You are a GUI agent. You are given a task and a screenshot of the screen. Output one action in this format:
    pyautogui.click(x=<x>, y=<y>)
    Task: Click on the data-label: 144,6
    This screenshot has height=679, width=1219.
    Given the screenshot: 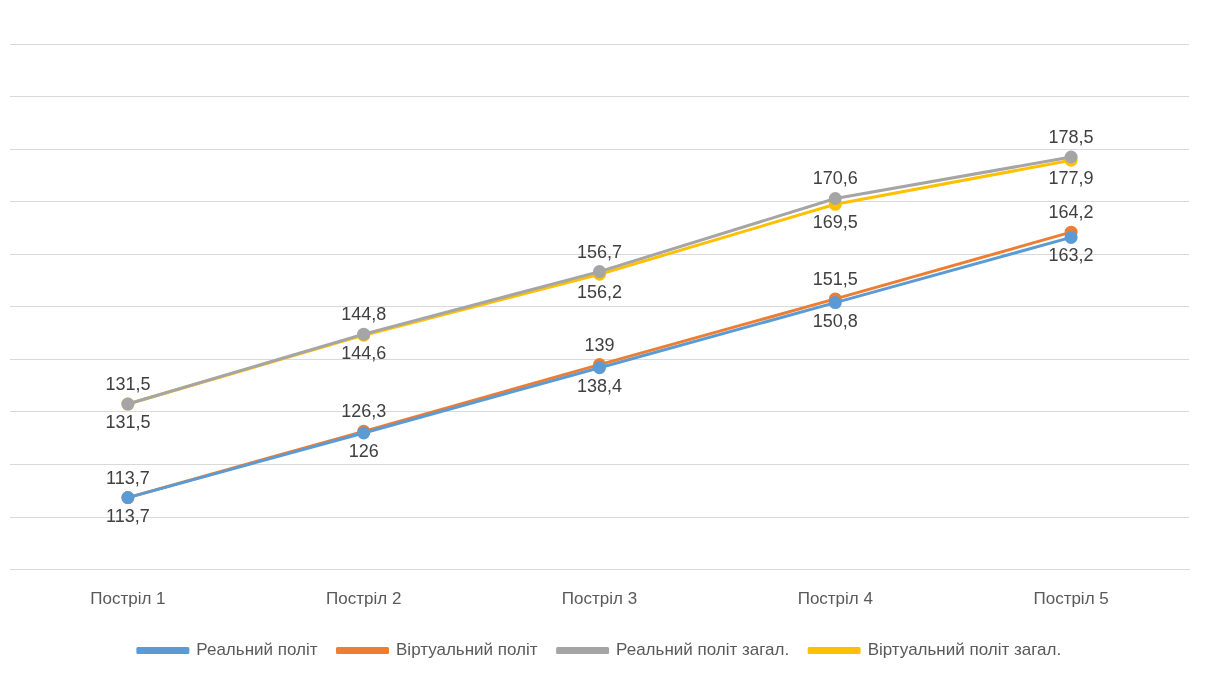 What is the action you would take?
    pyautogui.click(x=364, y=353)
    